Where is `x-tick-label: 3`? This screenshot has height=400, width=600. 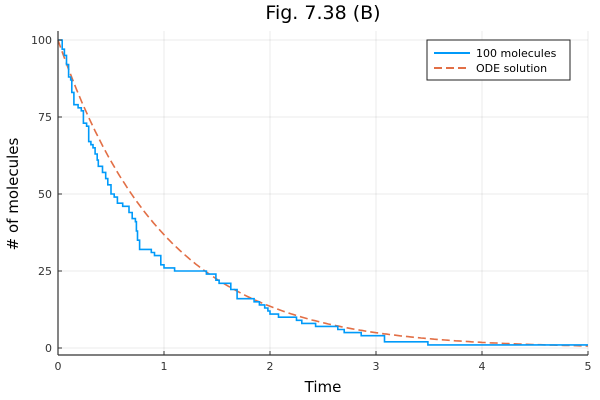 x-tick-label: 3 is located at coordinates (376, 366).